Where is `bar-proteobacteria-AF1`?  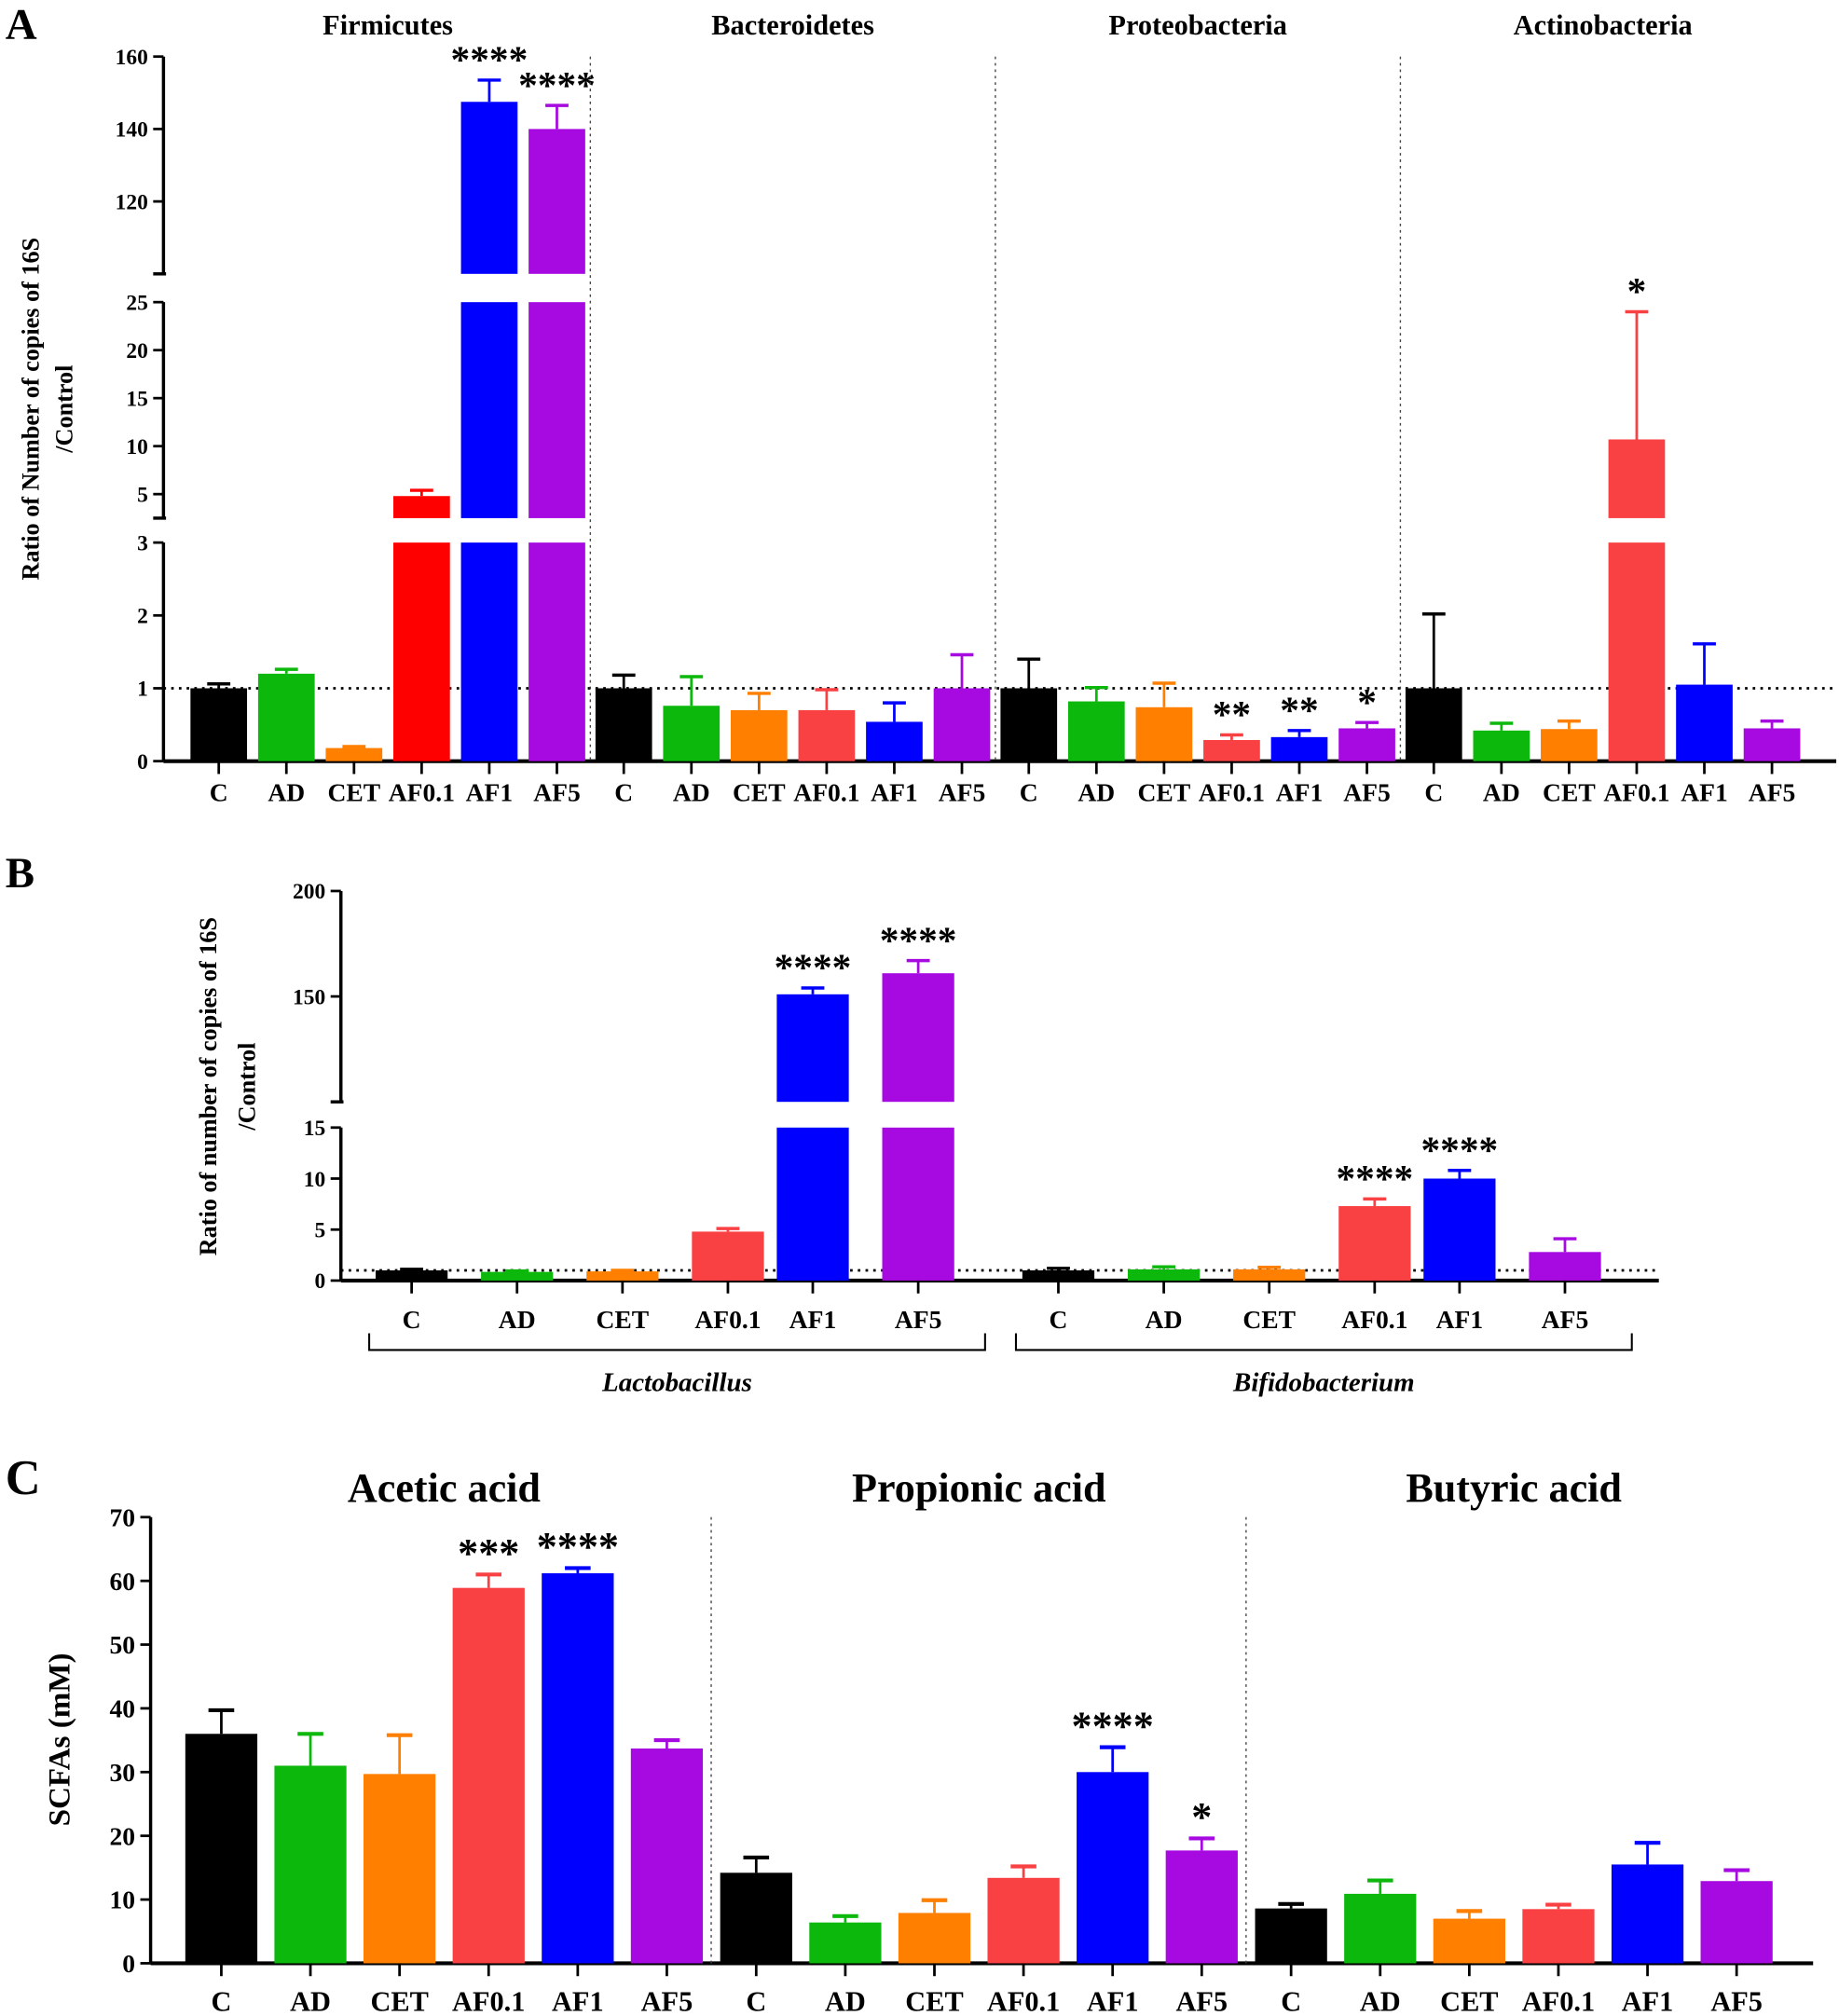
bar-proteobacteria-AF1 is located at coordinates (1299, 748).